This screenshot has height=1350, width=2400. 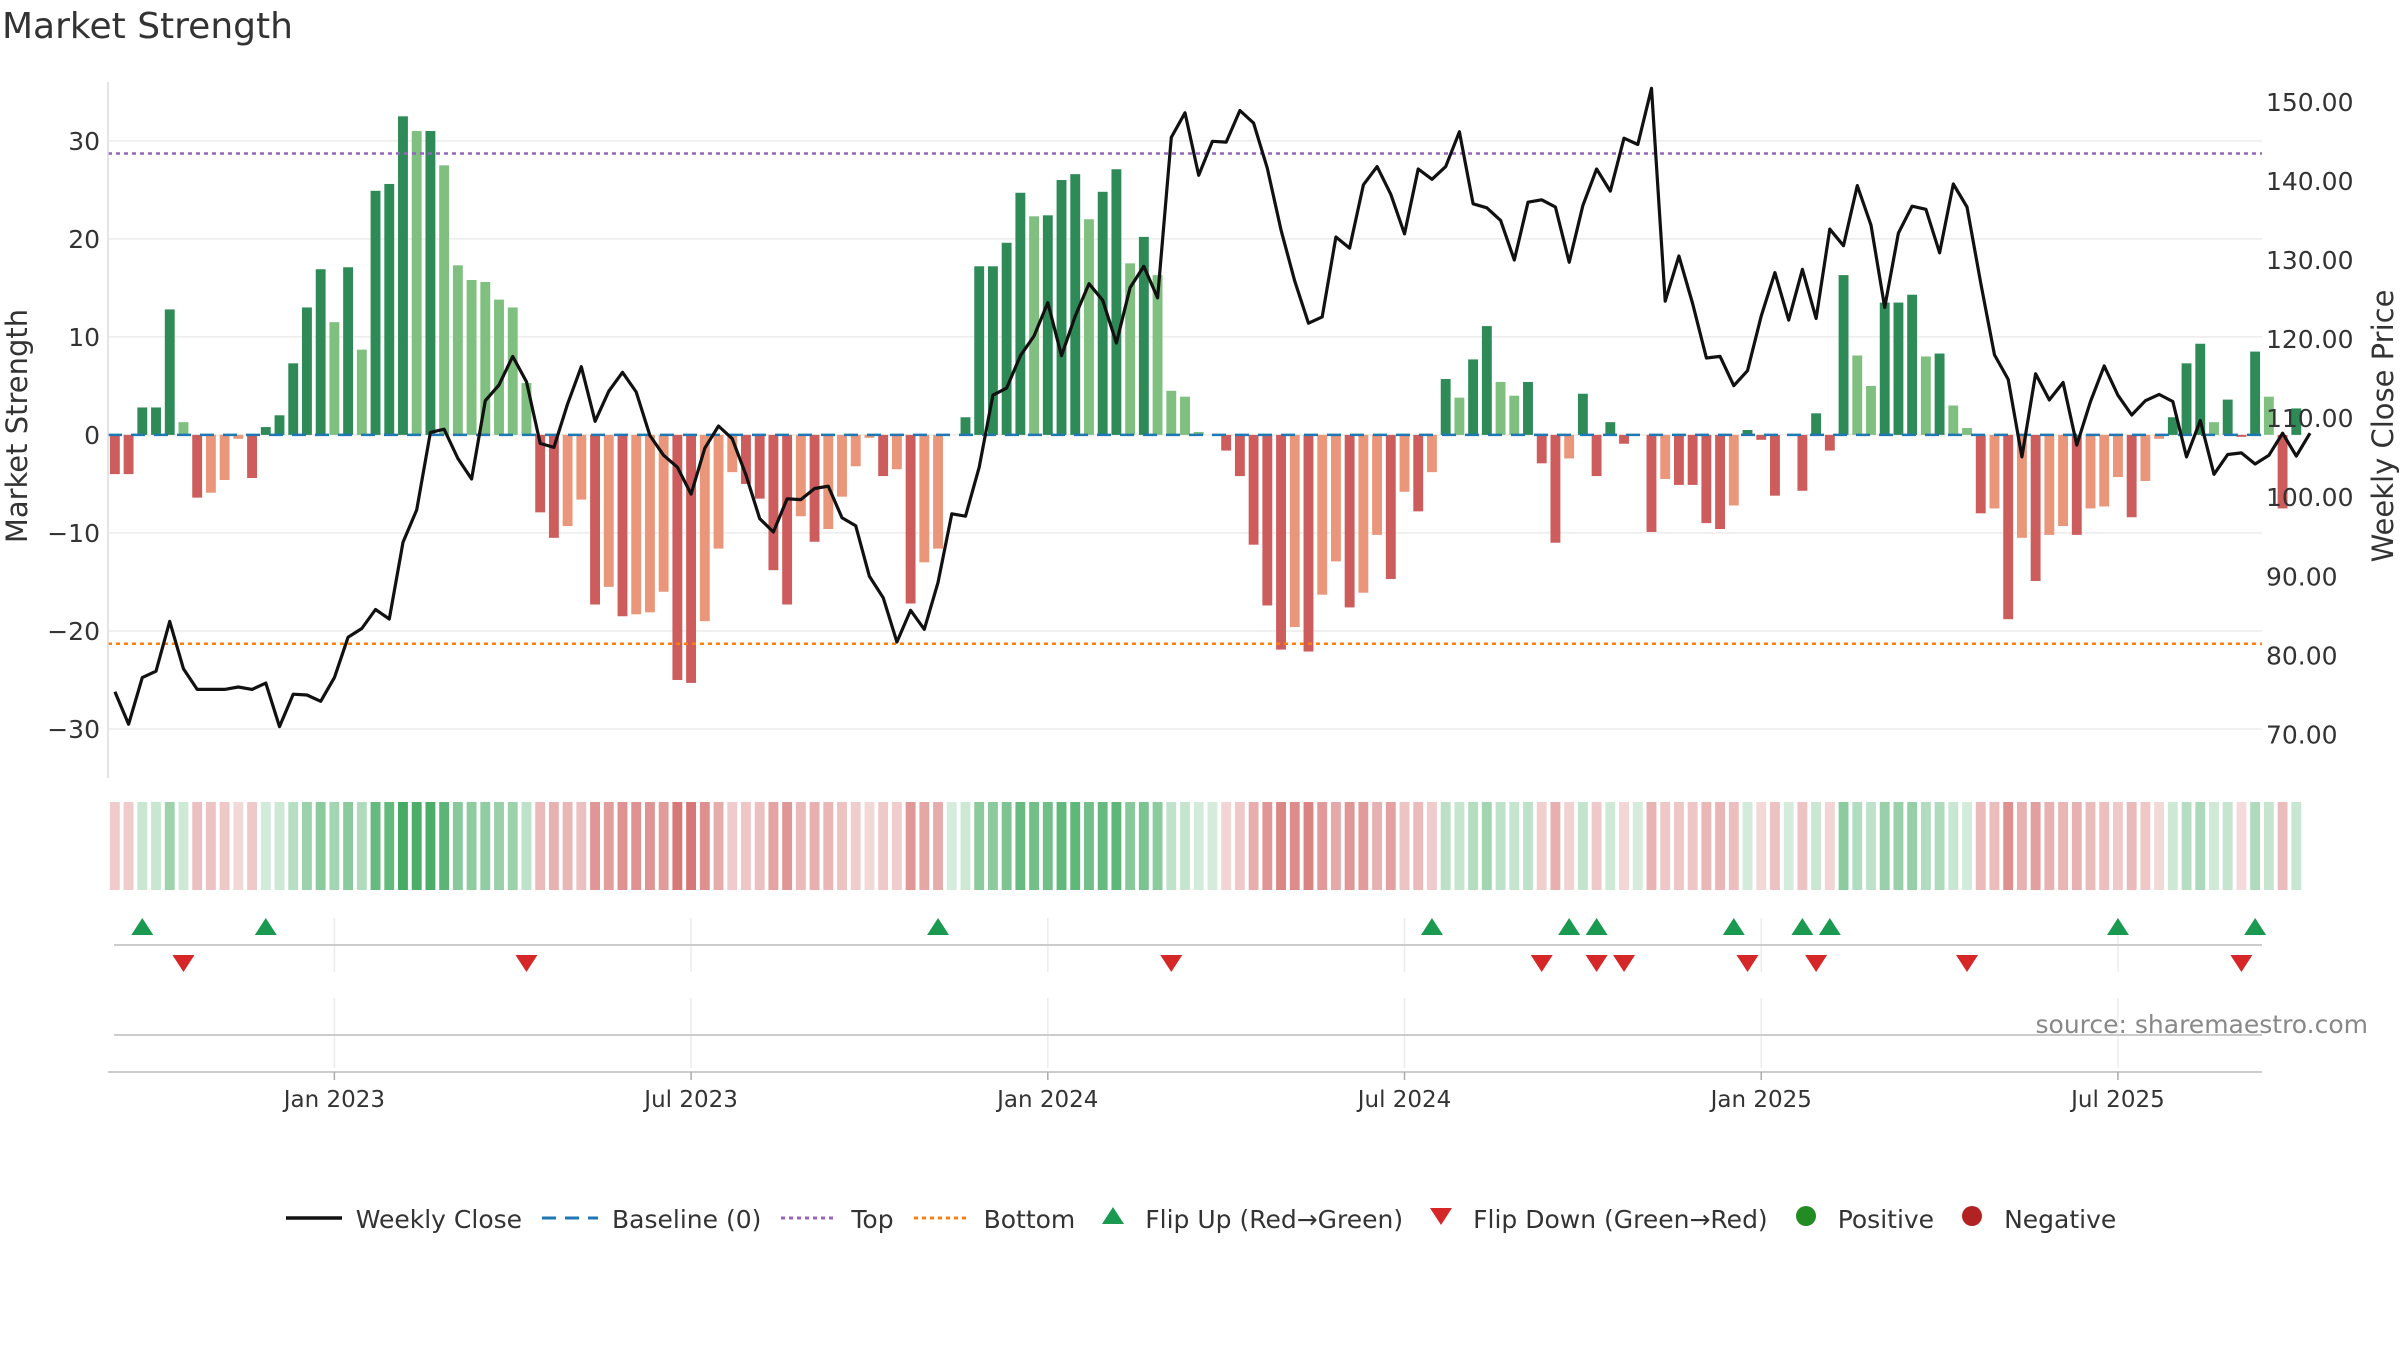 I want to click on y-tick-label: 10, so click(x=84, y=337).